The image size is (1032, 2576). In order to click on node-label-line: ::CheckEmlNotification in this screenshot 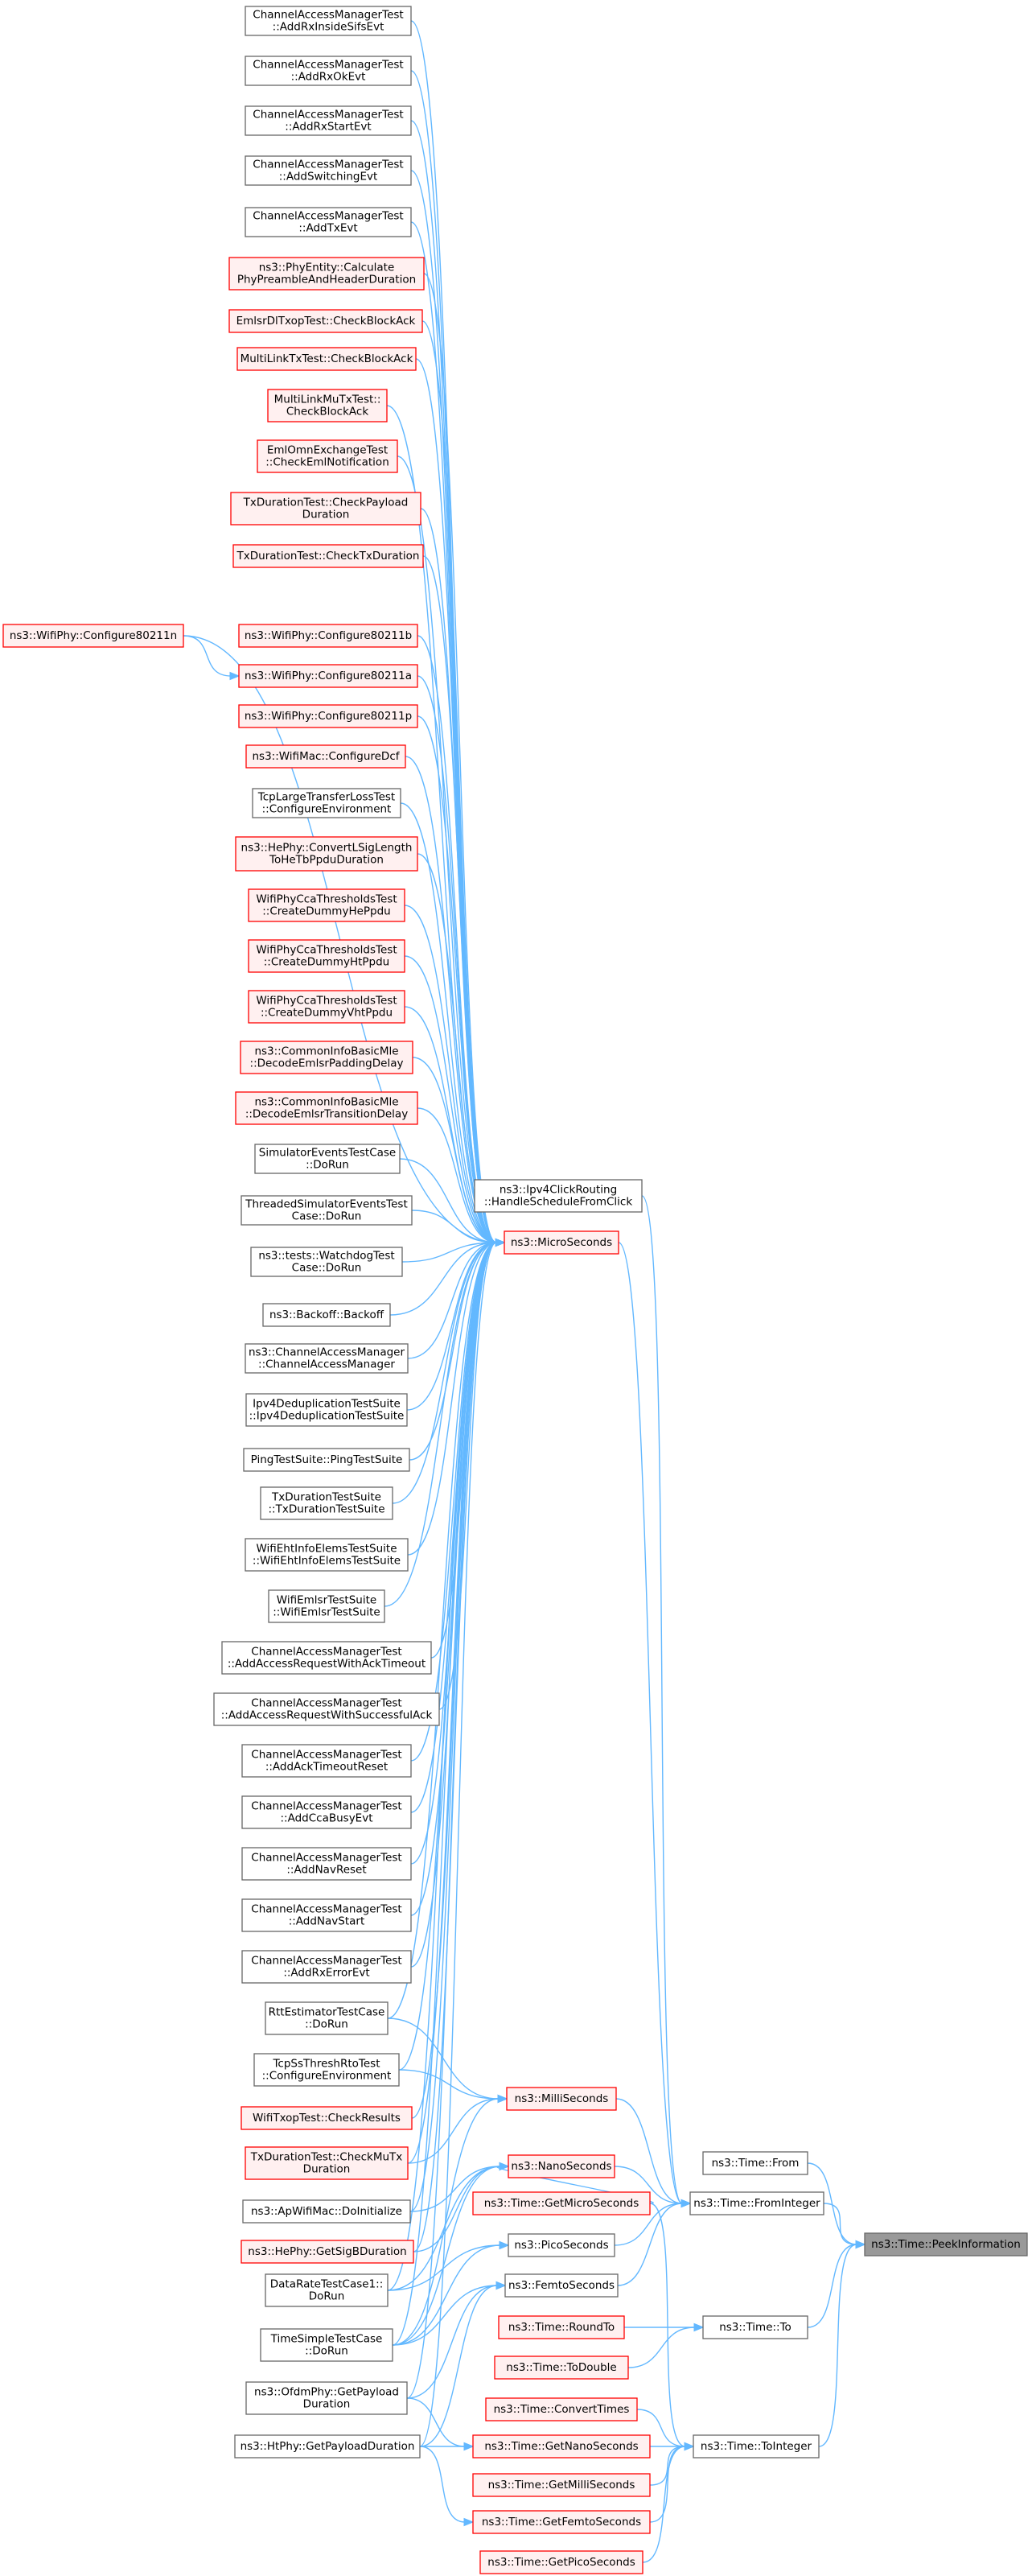, I will do `click(327, 462)`.